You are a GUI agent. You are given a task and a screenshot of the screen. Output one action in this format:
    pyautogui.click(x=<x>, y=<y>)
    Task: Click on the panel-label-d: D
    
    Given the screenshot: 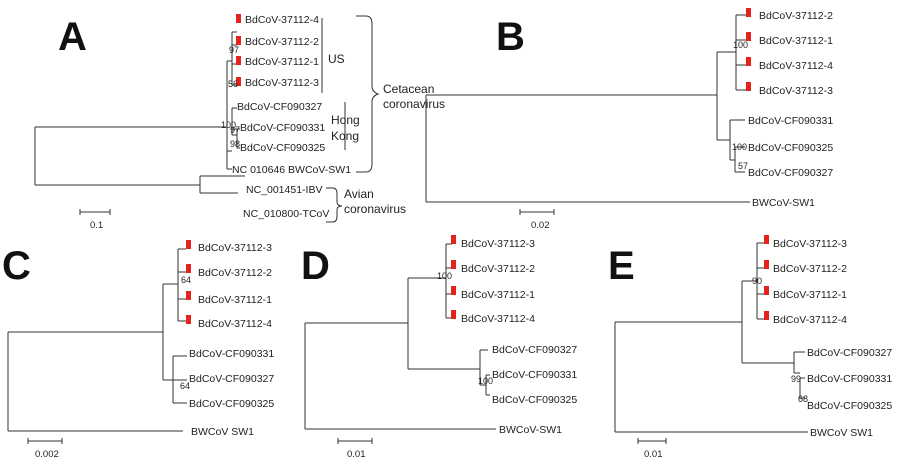 What is the action you would take?
    pyautogui.click(x=315, y=266)
    